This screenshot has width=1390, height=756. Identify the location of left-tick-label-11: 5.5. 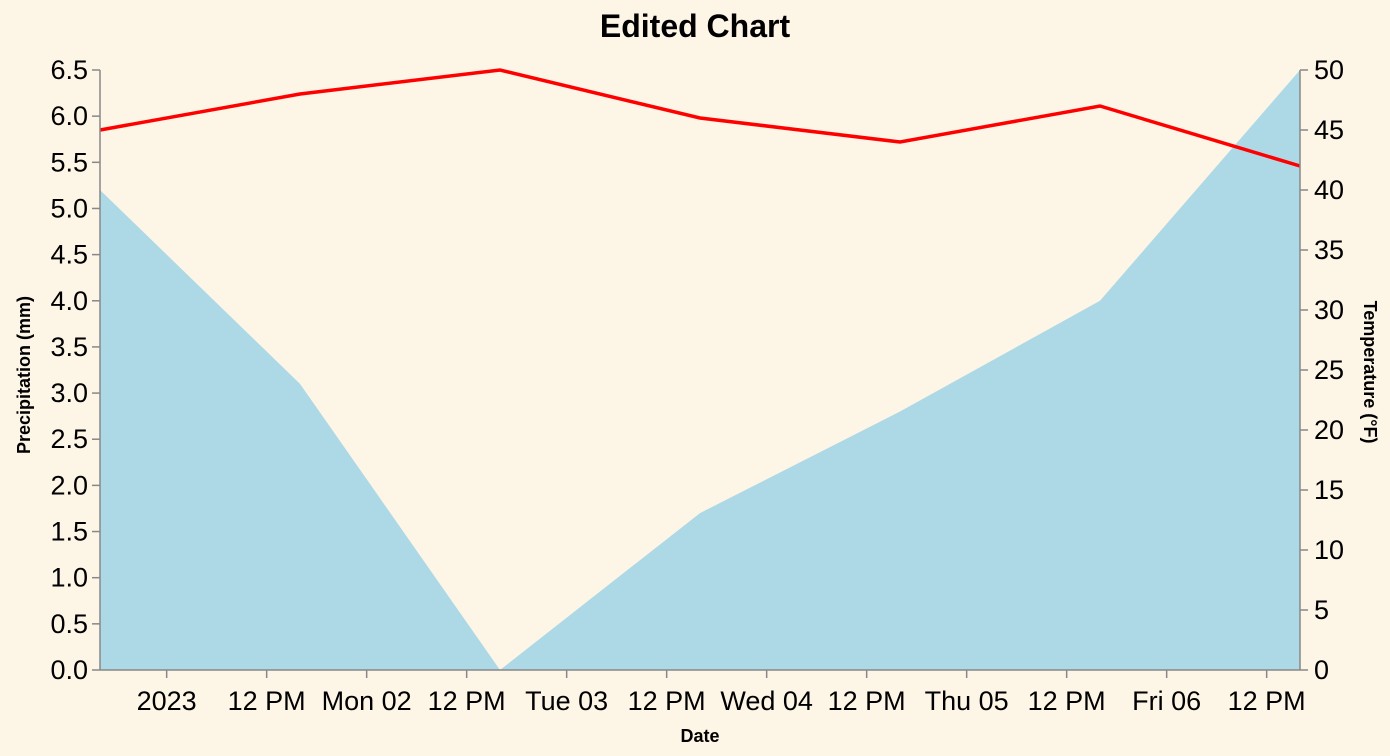
(69, 162).